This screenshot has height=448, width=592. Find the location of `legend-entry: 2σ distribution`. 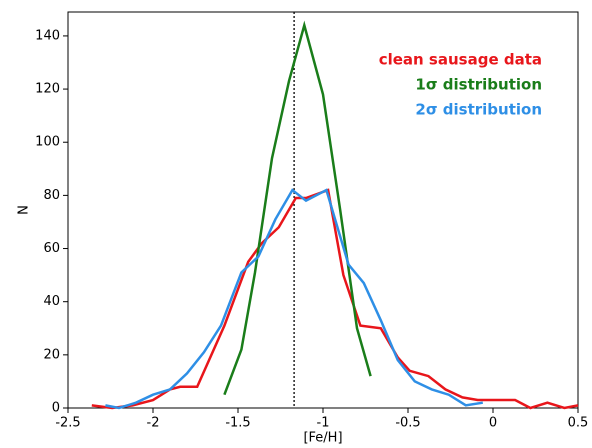

legend-entry: 2σ distribution is located at coordinates (478, 110).